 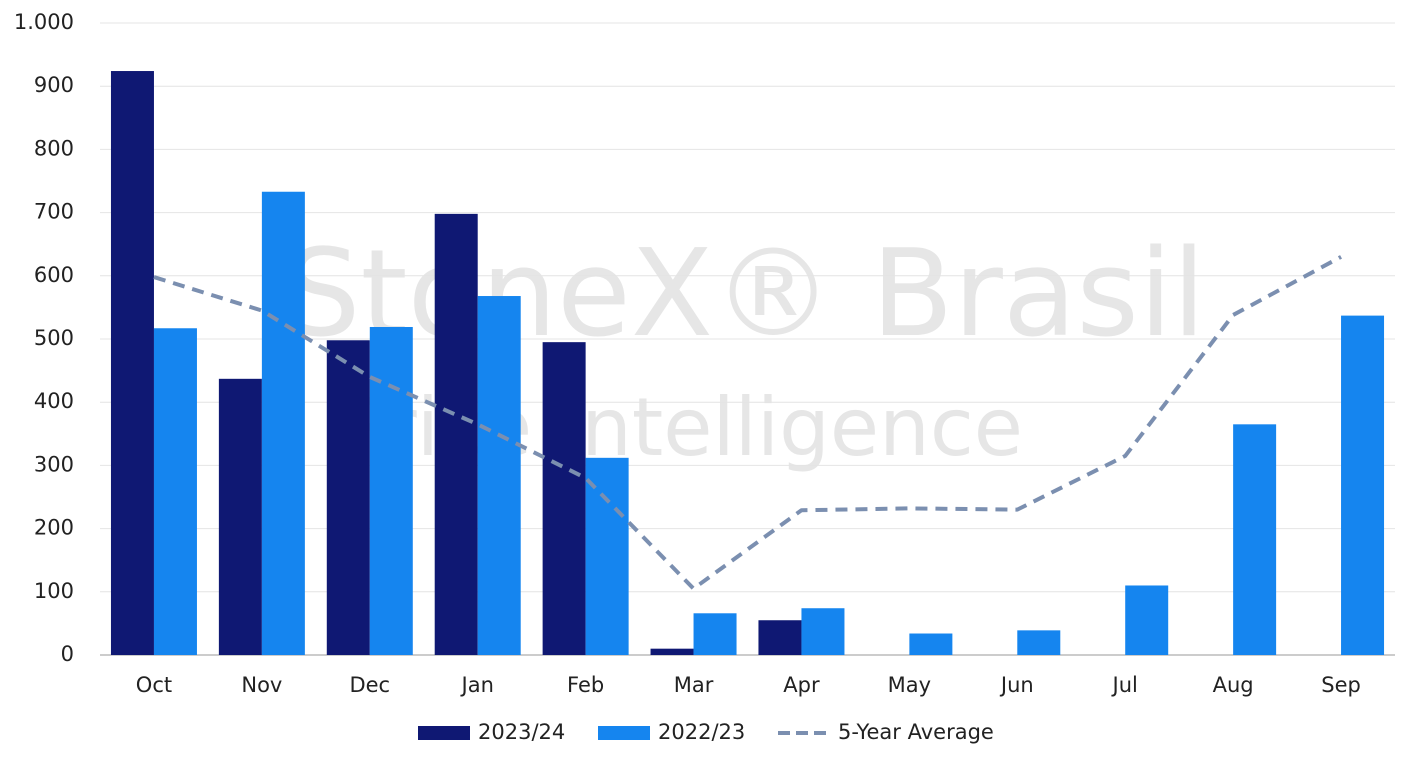 What do you see at coordinates (585, 685) in the screenshot?
I see `x-tick-label: Feb` at bounding box center [585, 685].